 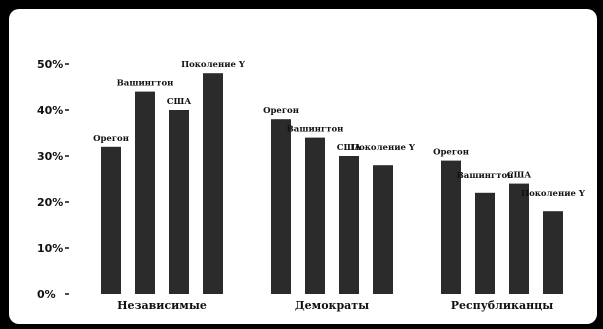 What do you see at coordinates (162, 305) in the screenshot?
I see `x-category-label: Независимые` at bounding box center [162, 305].